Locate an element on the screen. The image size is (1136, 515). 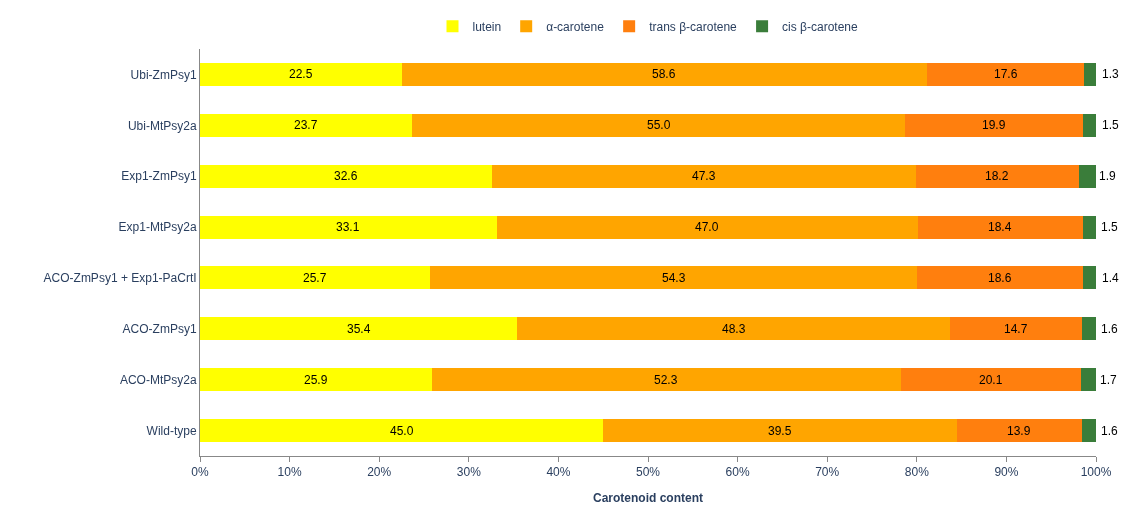
data-label: 48.3 is located at coordinates (734, 329).